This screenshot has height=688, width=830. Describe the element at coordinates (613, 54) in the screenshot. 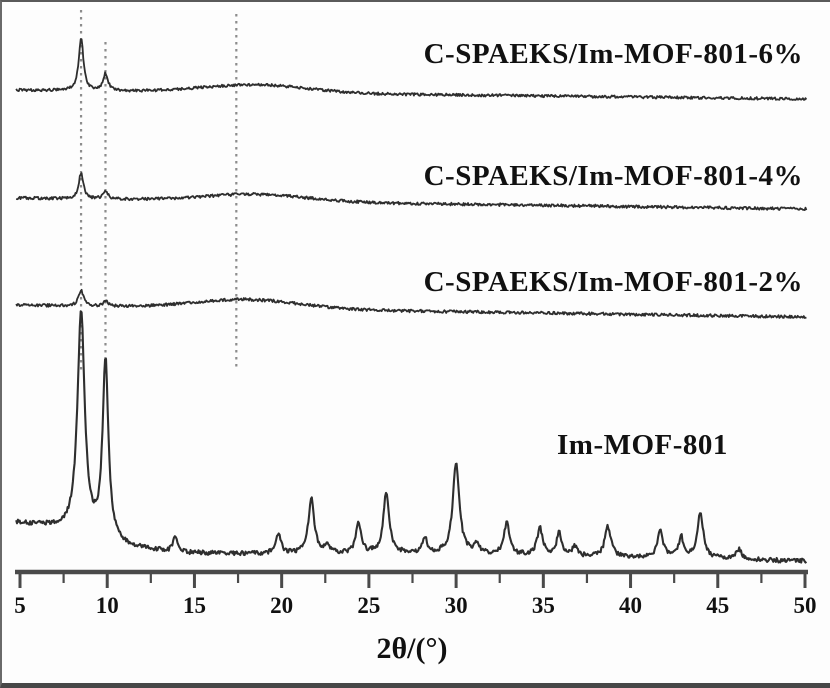

I see `series-label-6pct: C-SPAEKS/Im-MOF-801-6%` at that location.